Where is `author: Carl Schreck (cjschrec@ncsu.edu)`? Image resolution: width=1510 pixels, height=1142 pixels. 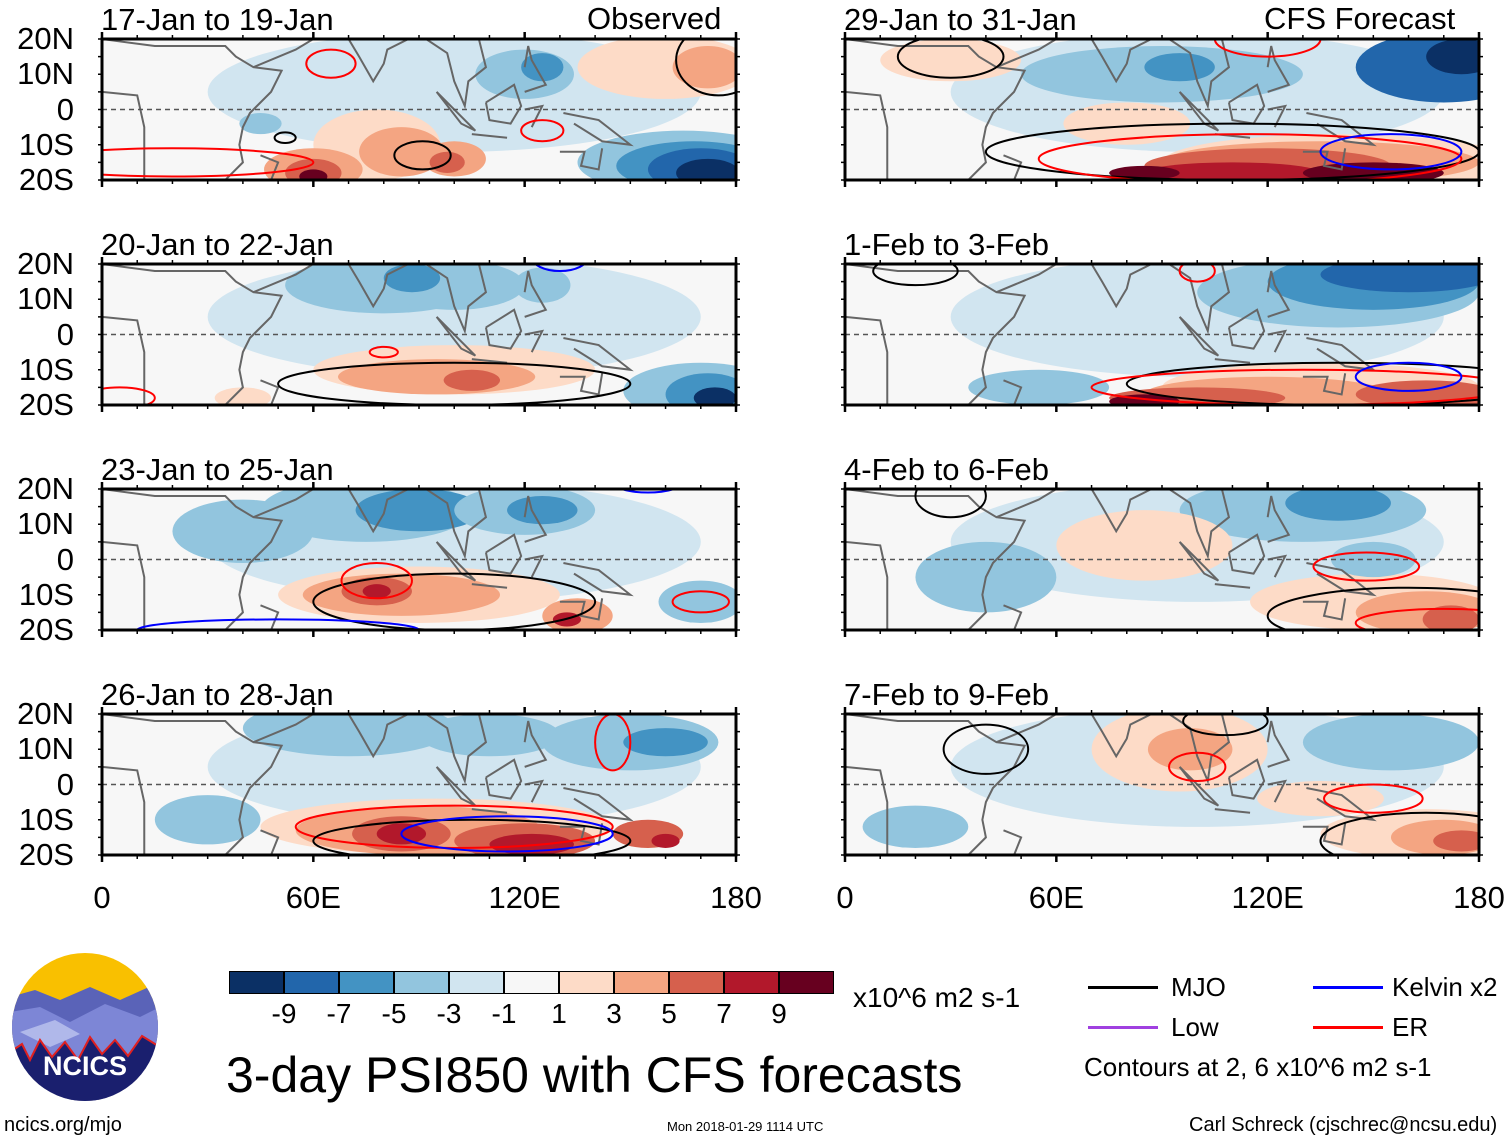
author: Carl Schreck (cjschrec@ncsu.edu) is located at coordinates (1343, 1125).